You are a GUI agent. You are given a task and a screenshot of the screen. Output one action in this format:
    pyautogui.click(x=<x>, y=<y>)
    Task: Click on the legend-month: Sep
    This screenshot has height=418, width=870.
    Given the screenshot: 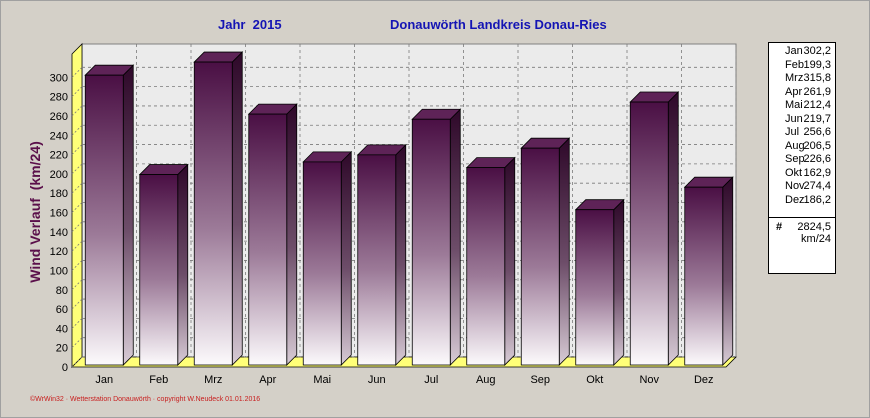 What is the action you would take?
    pyautogui.click(x=795, y=159)
    